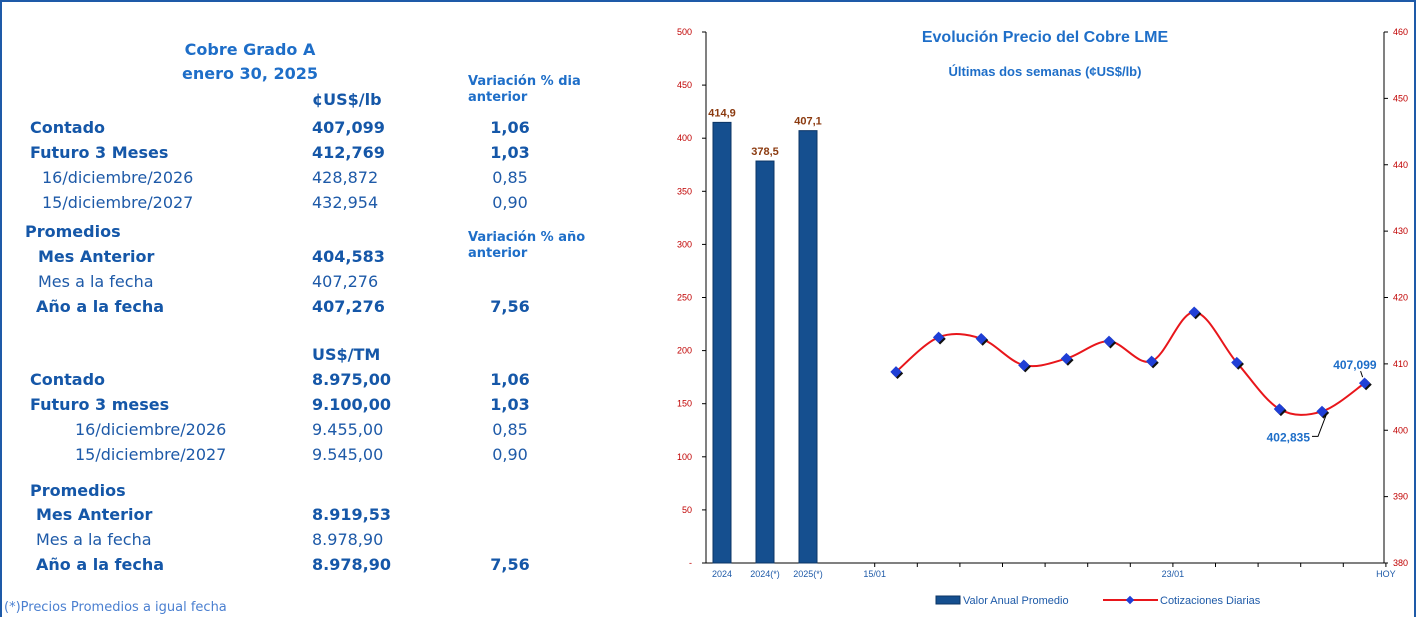 This screenshot has width=1416, height=619. I want to click on bar-category-label: 2024(*), so click(765, 574).